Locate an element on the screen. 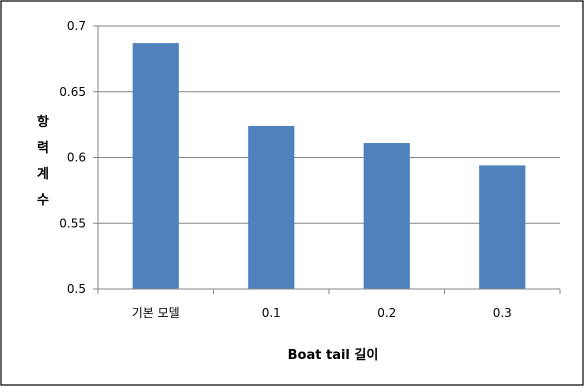 This screenshot has height=392, width=586. y-axis-title-char: 항 is located at coordinates (43, 122).